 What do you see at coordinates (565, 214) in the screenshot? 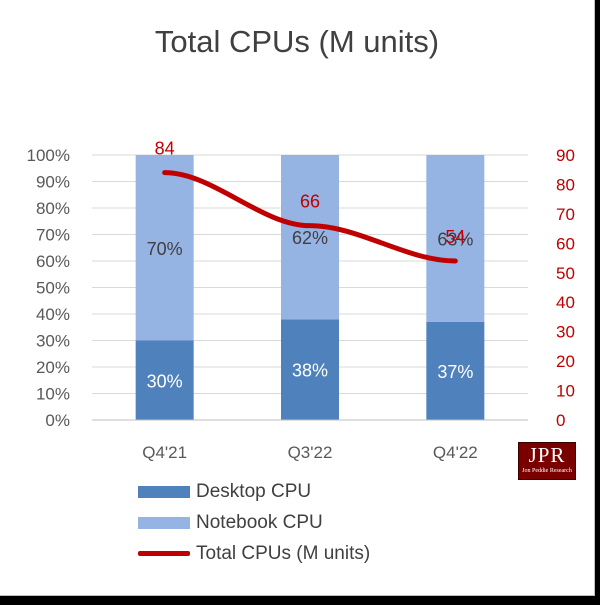
I see `y-right-tick-label: 70` at bounding box center [565, 214].